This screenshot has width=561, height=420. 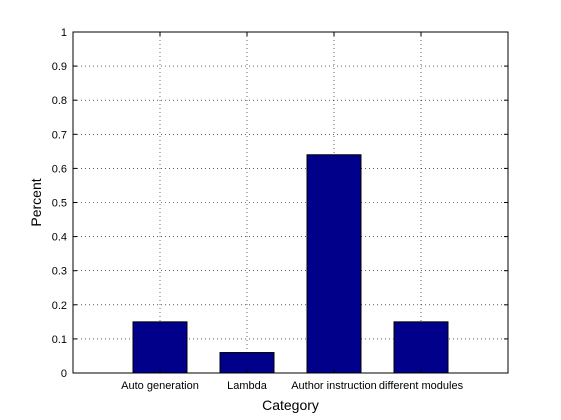 I want to click on y-tick-label: 0, so click(x=64, y=374).